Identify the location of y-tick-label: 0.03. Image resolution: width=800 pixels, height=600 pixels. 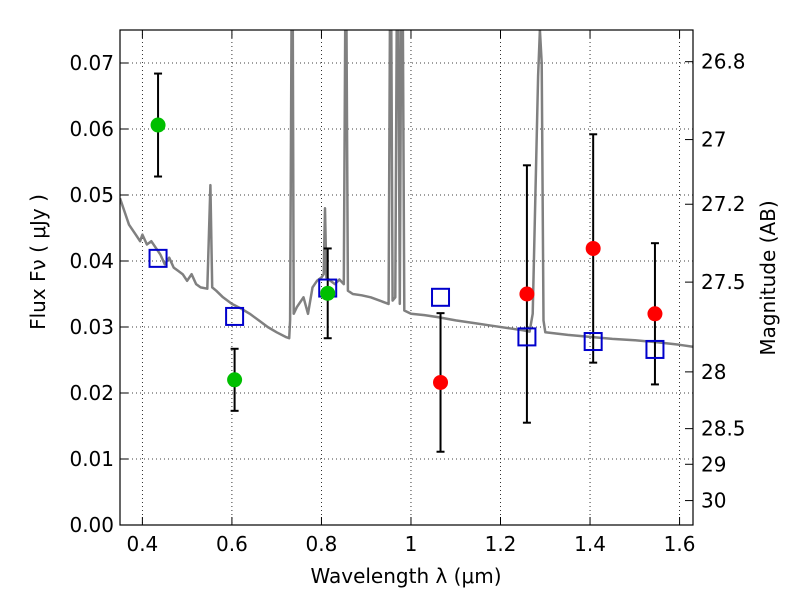
(91, 327).